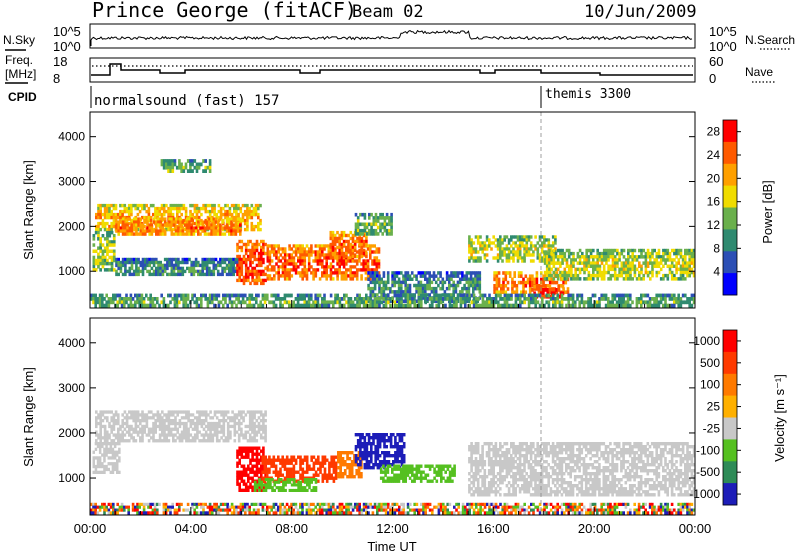 Image resolution: width=800 pixels, height=559 pixels. What do you see at coordinates (71, 271) in the screenshot?
I see `power-y-tick-label: 1000` at bounding box center [71, 271].